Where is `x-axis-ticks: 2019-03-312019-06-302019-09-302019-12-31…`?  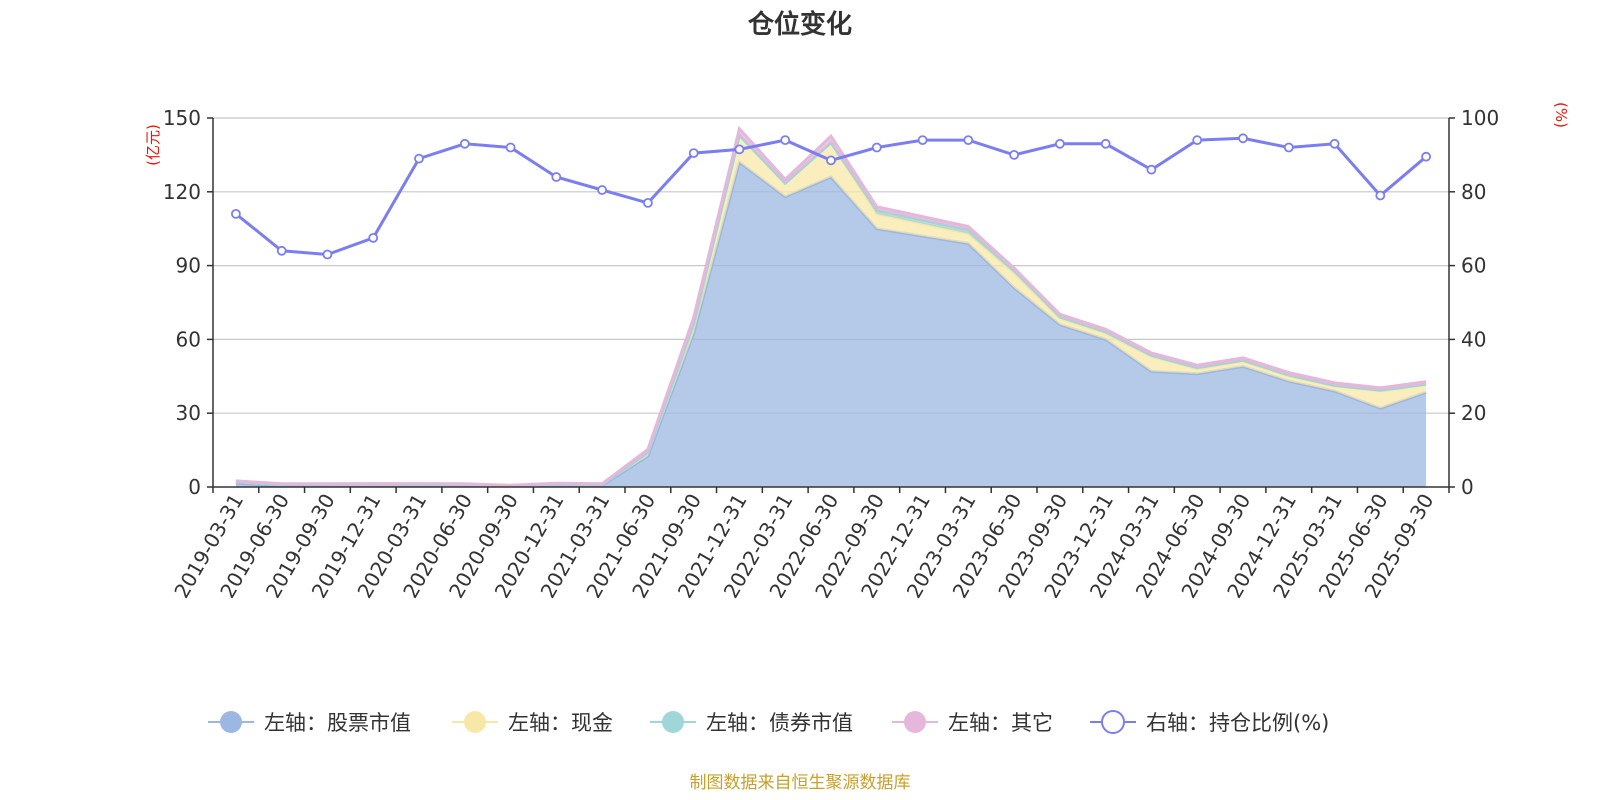
x-axis-ticks: 2019-03-312019-06-302019-09-302019-12-31… is located at coordinates (803, 546).